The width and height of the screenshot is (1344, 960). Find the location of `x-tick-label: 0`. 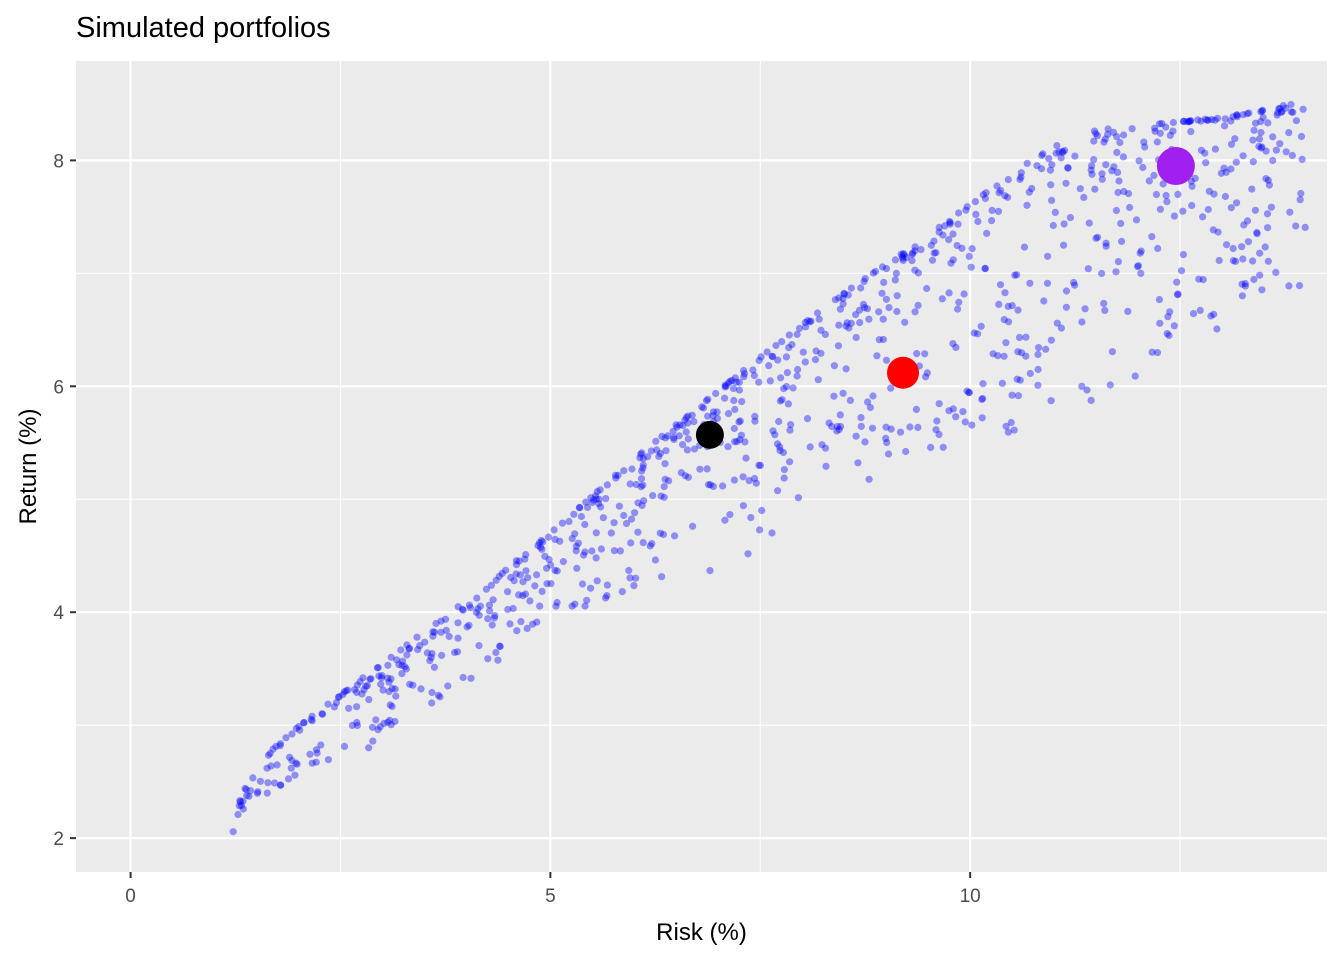

x-tick-label: 0 is located at coordinates (130, 896).